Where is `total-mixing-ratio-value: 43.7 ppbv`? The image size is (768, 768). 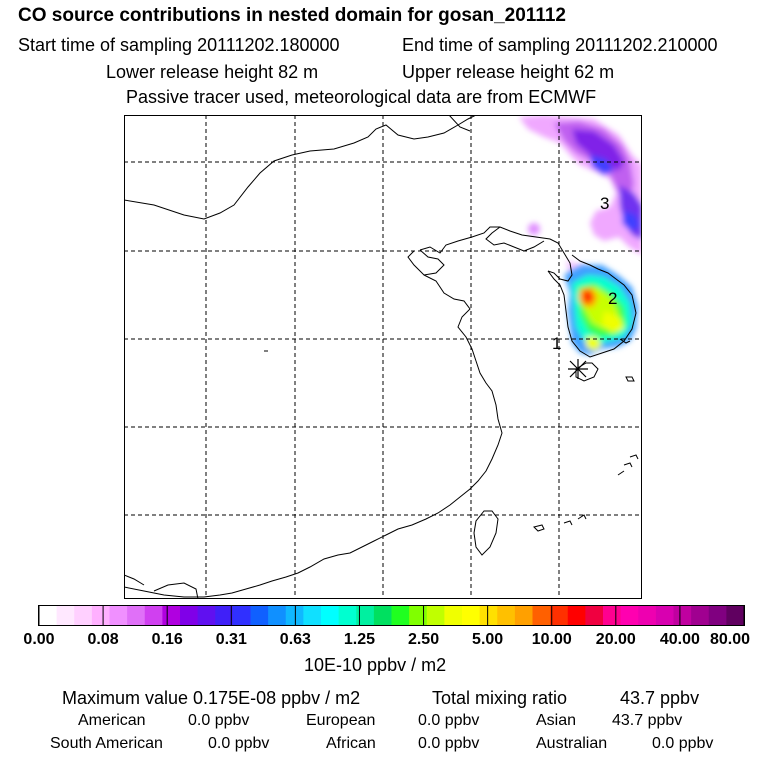
total-mixing-ratio-value: 43.7 ppbv is located at coordinates (660, 698).